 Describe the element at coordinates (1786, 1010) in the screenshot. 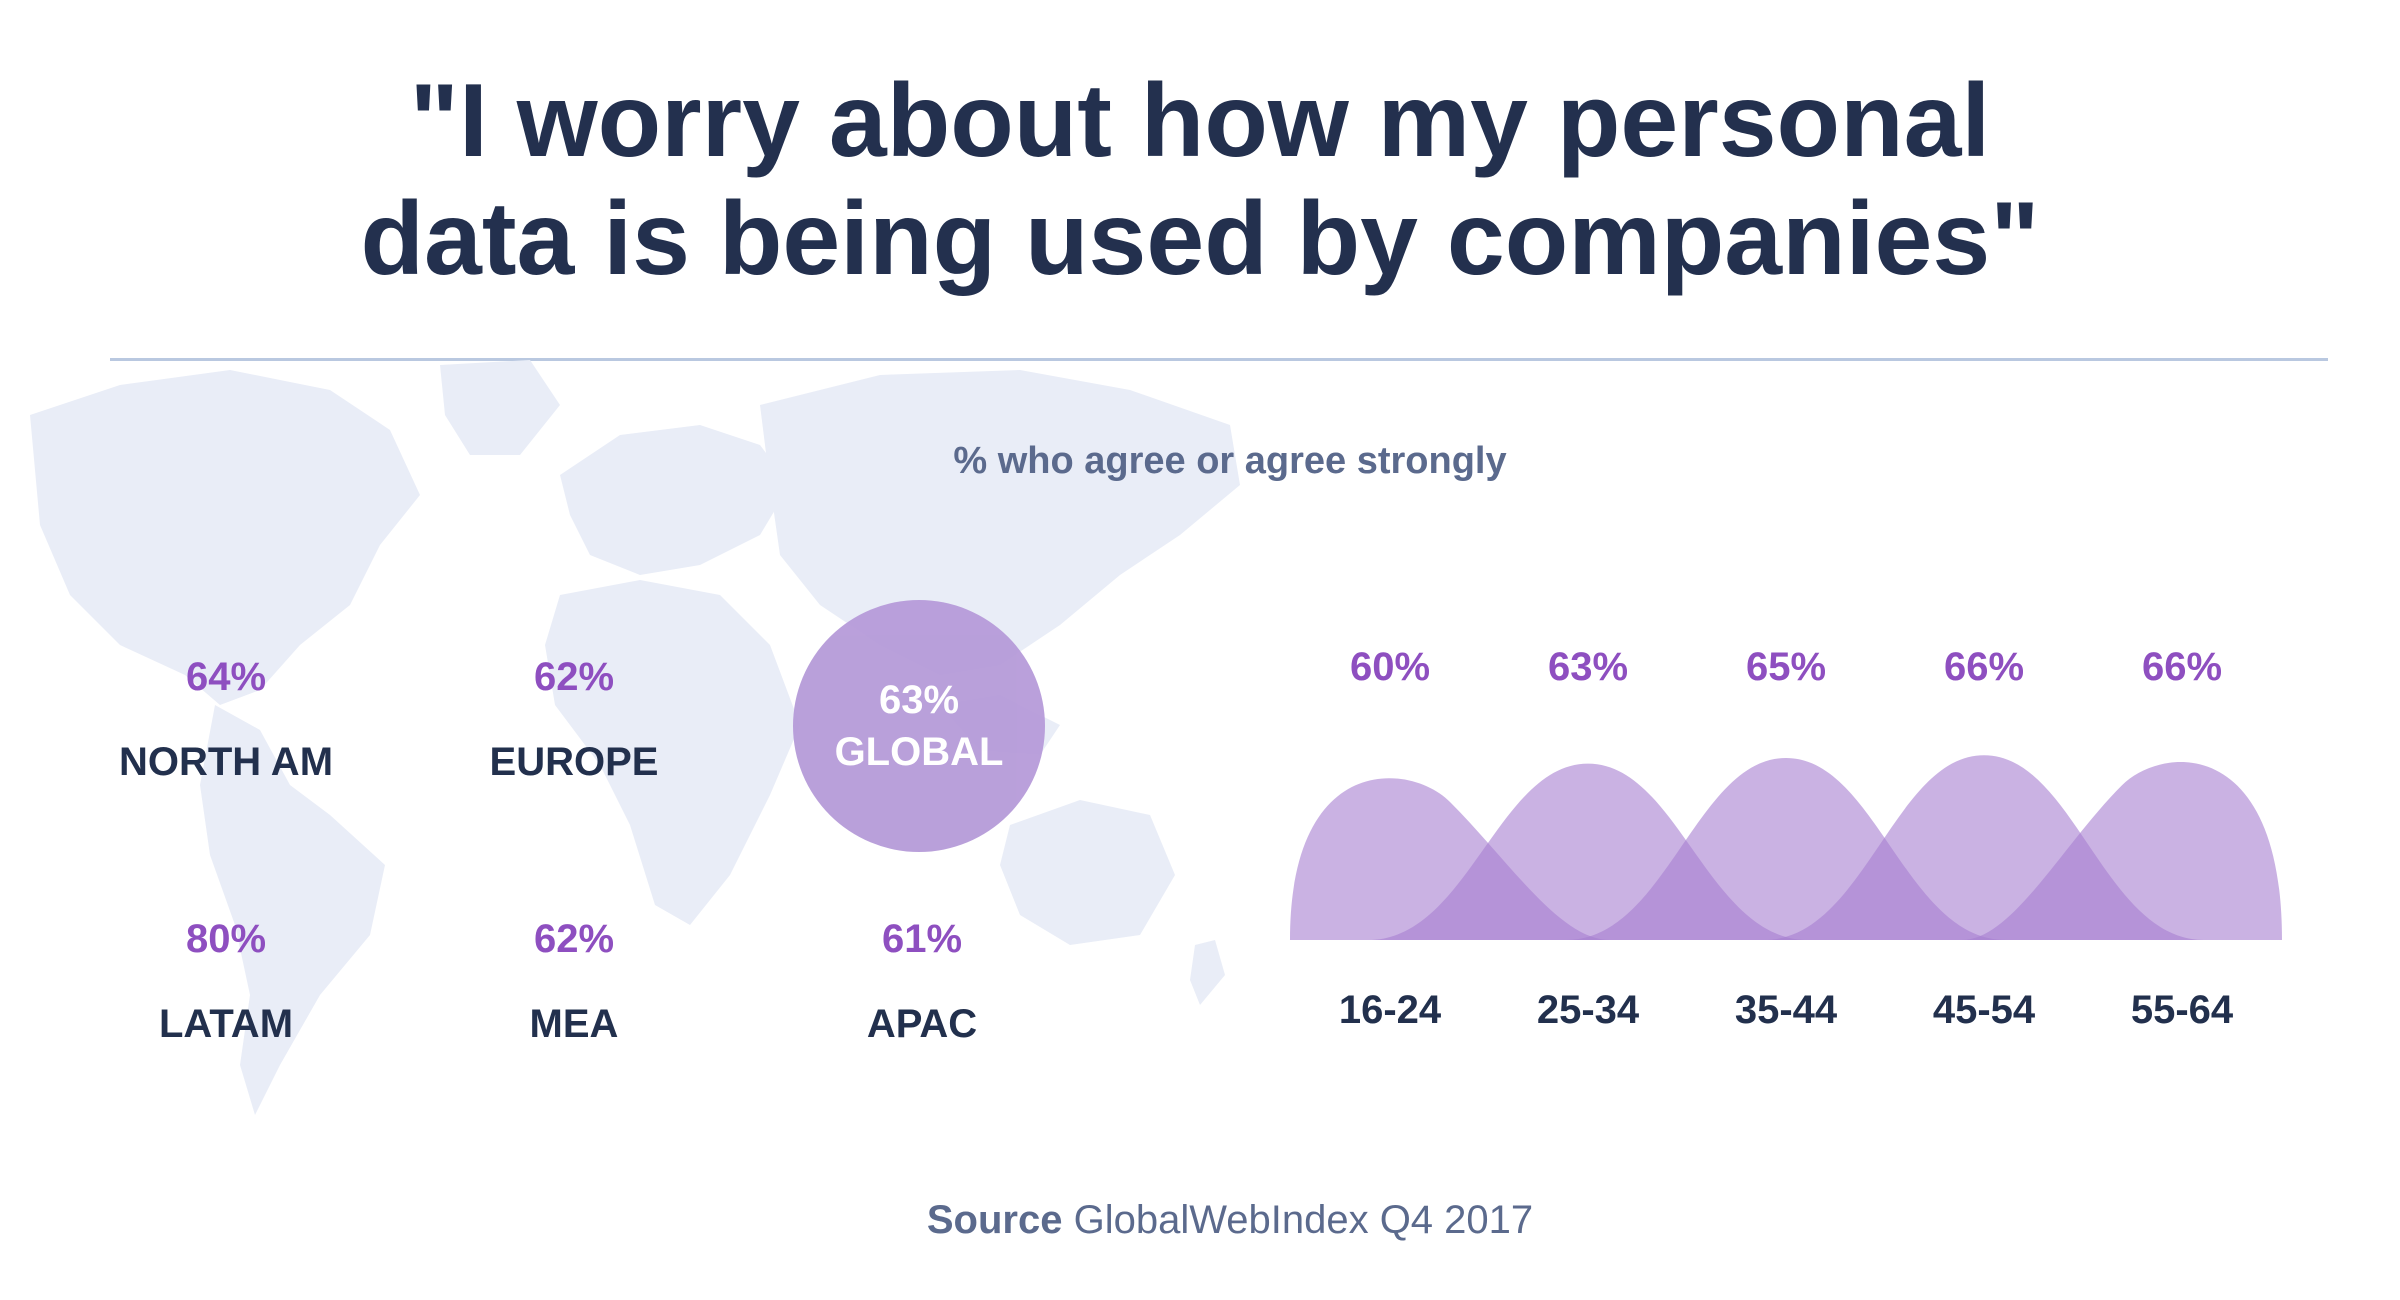

I see `age-category-label: 35-44` at that location.